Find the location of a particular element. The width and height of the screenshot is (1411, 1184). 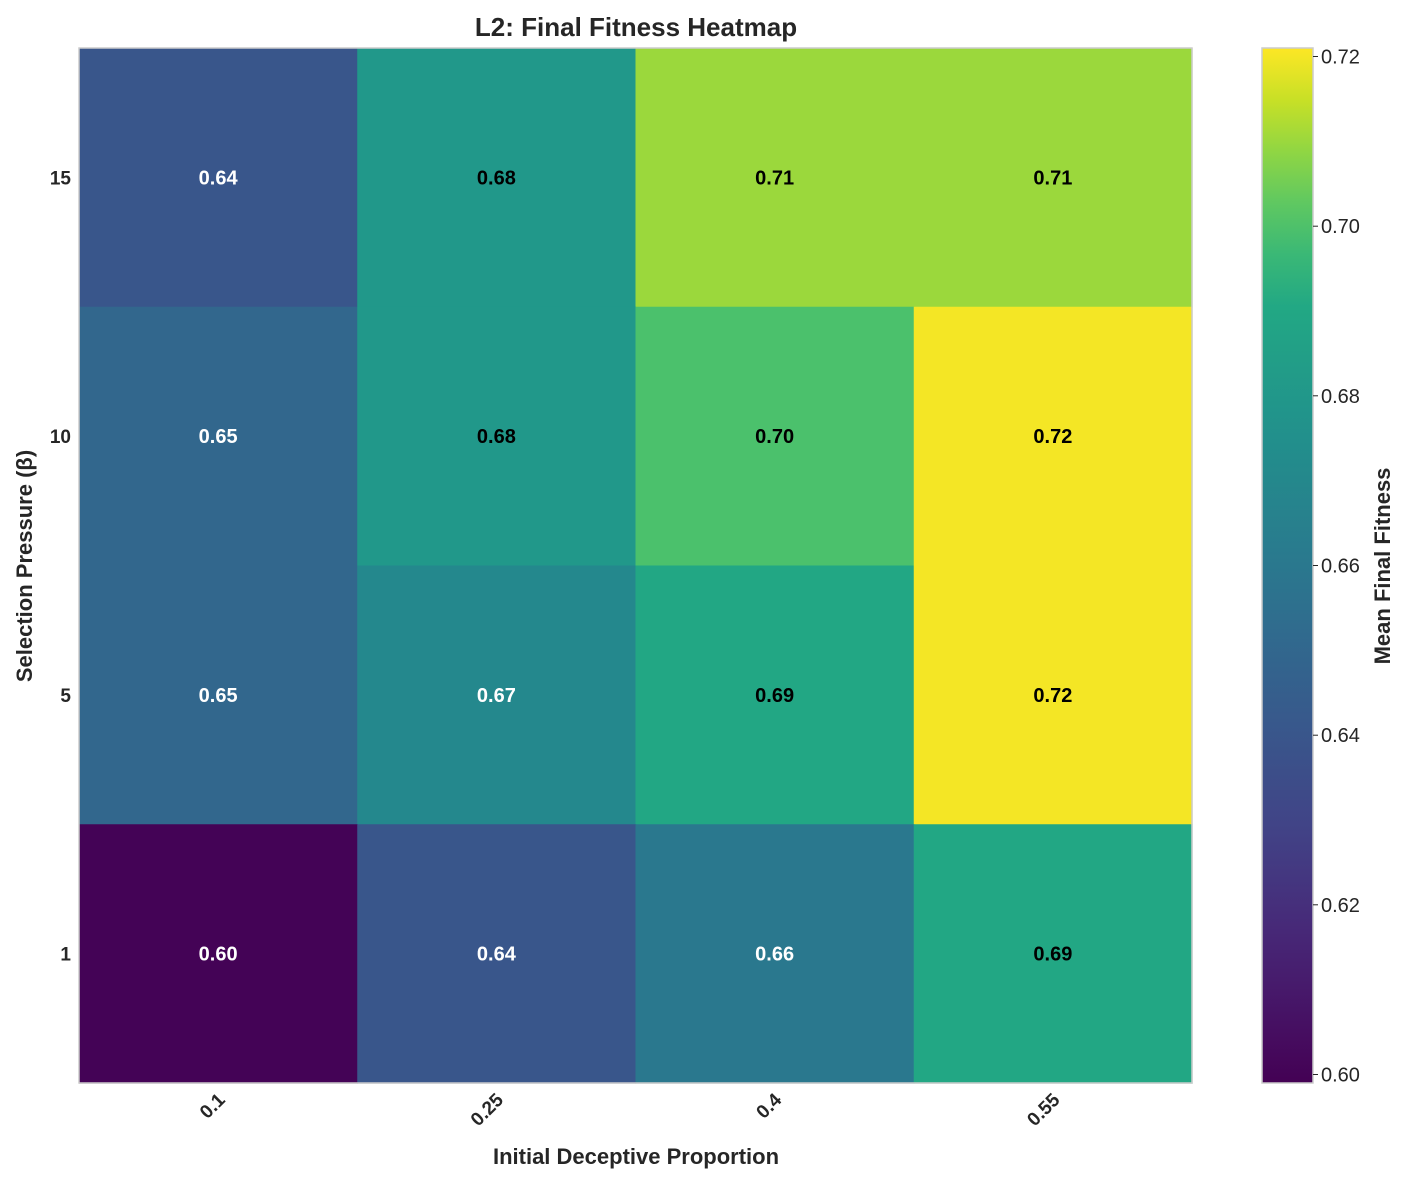

x-tick-label: 0.4 is located at coordinates (770, 1106).